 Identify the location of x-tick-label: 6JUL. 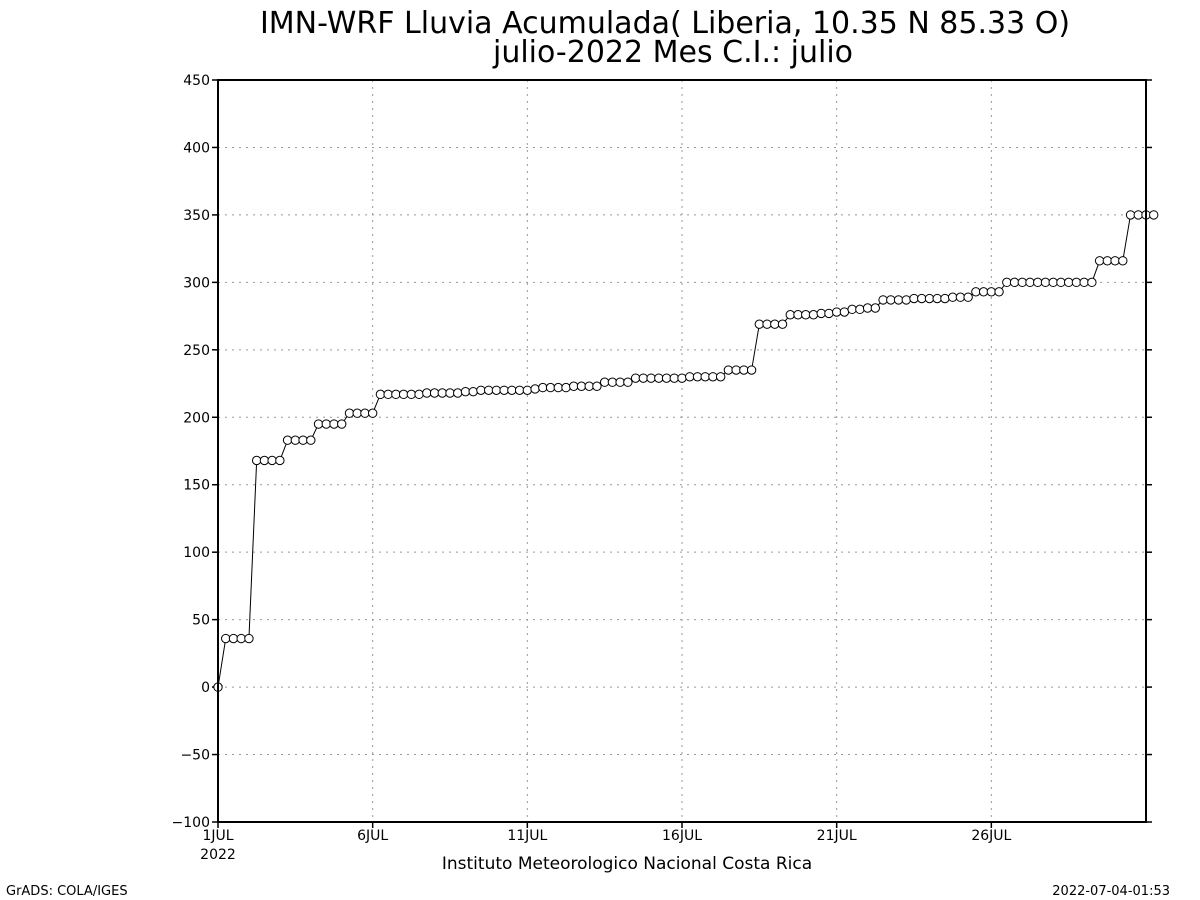
(372, 836).